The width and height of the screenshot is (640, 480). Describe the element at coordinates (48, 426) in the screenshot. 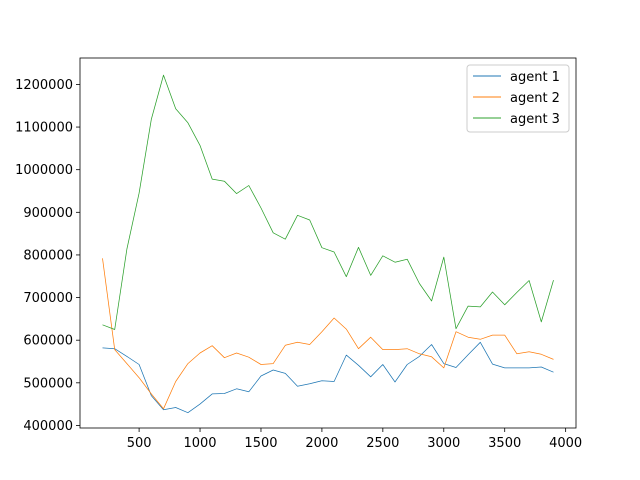

I see `y-tick-label: 400000` at that location.